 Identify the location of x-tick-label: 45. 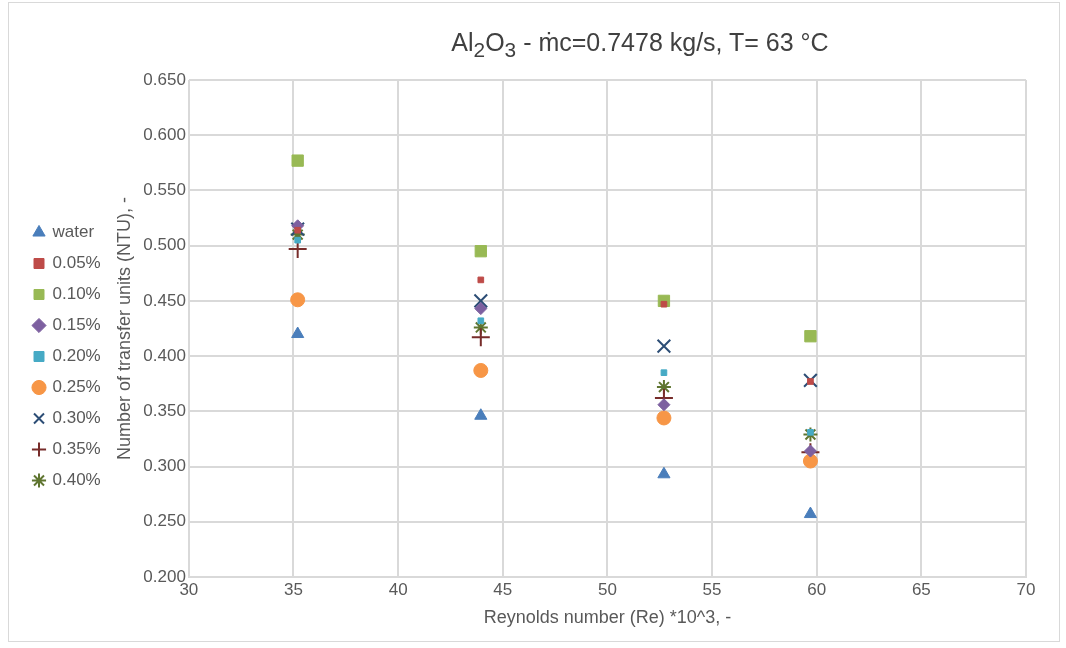
(503, 589).